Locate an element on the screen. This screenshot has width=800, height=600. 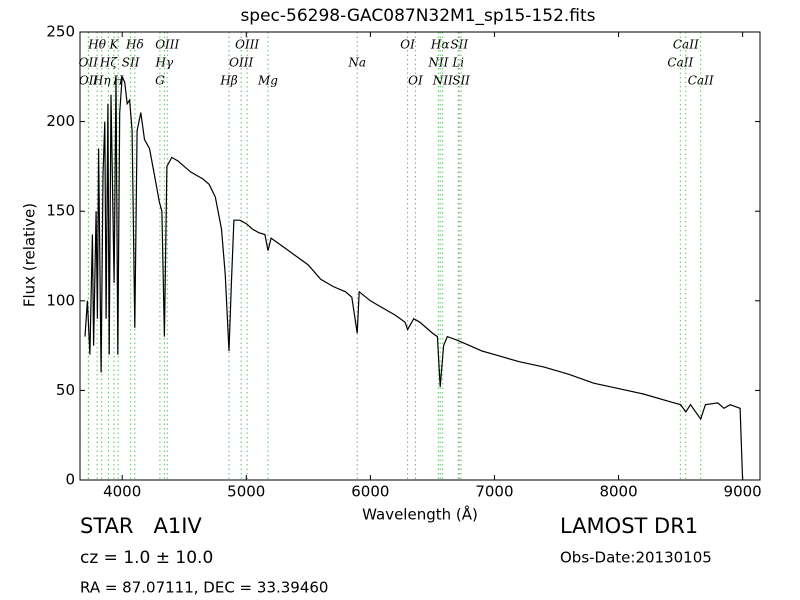
y-tick-label: 200 is located at coordinates (60, 121).